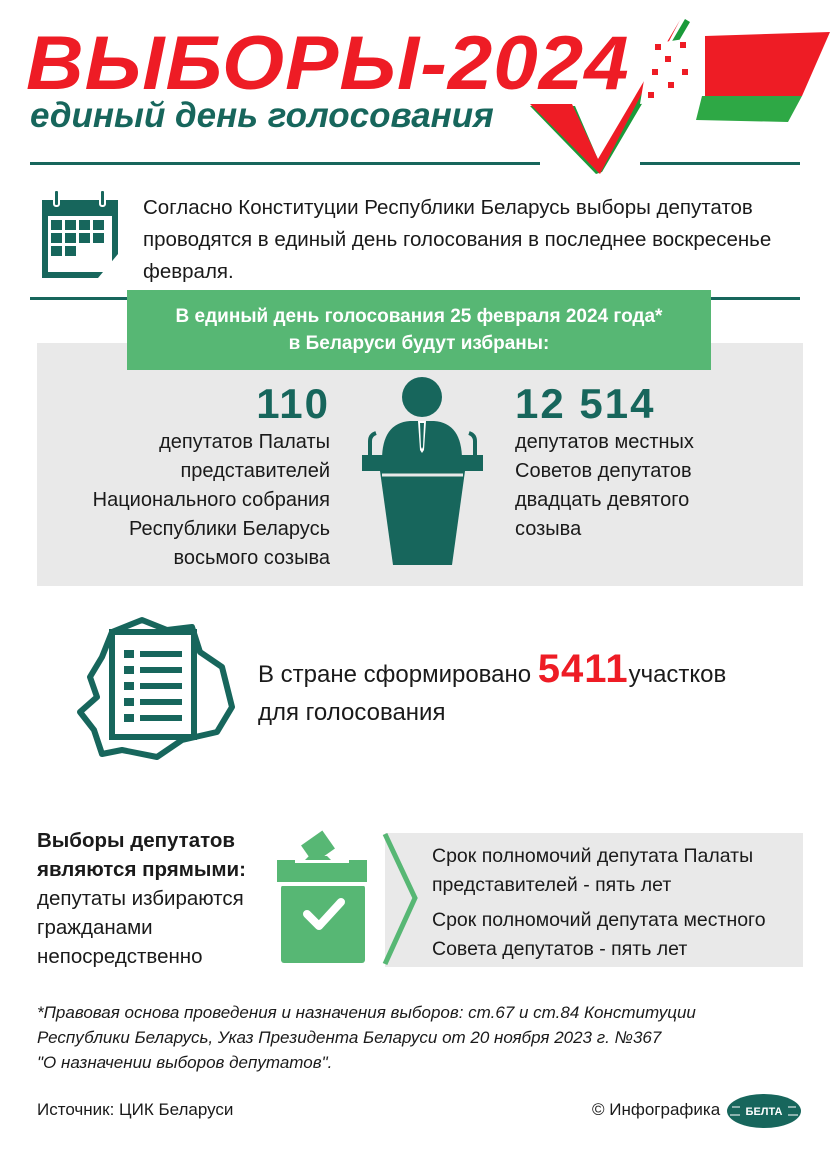 This screenshot has height=1151, width=840. What do you see at coordinates (293, 403) in the screenshot?
I see `stat-number: 110` at bounding box center [293, 403].